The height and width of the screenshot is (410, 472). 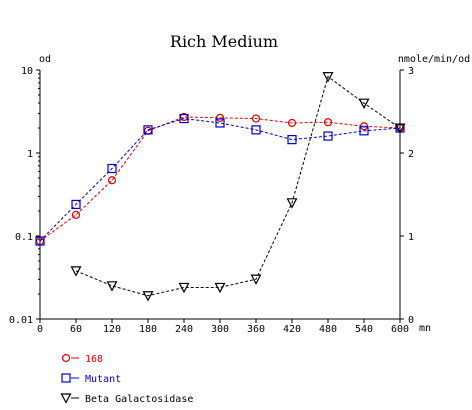 What do you see at coordinates (126, 379) in the screenshot?
I see `legend: 168 Mutant Beta Galactosidase` at bounding box center [126, 379].